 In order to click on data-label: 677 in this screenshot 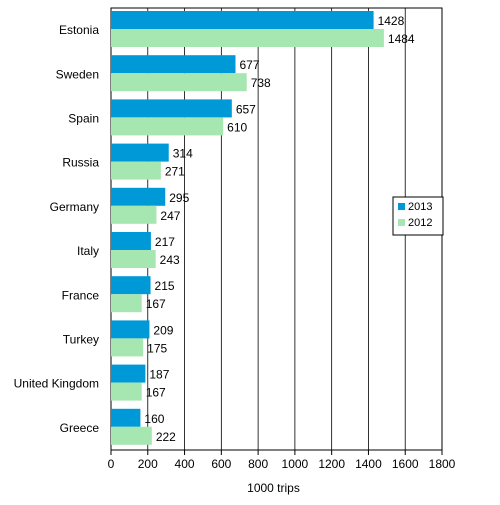, I will do `click(249, 65)`.